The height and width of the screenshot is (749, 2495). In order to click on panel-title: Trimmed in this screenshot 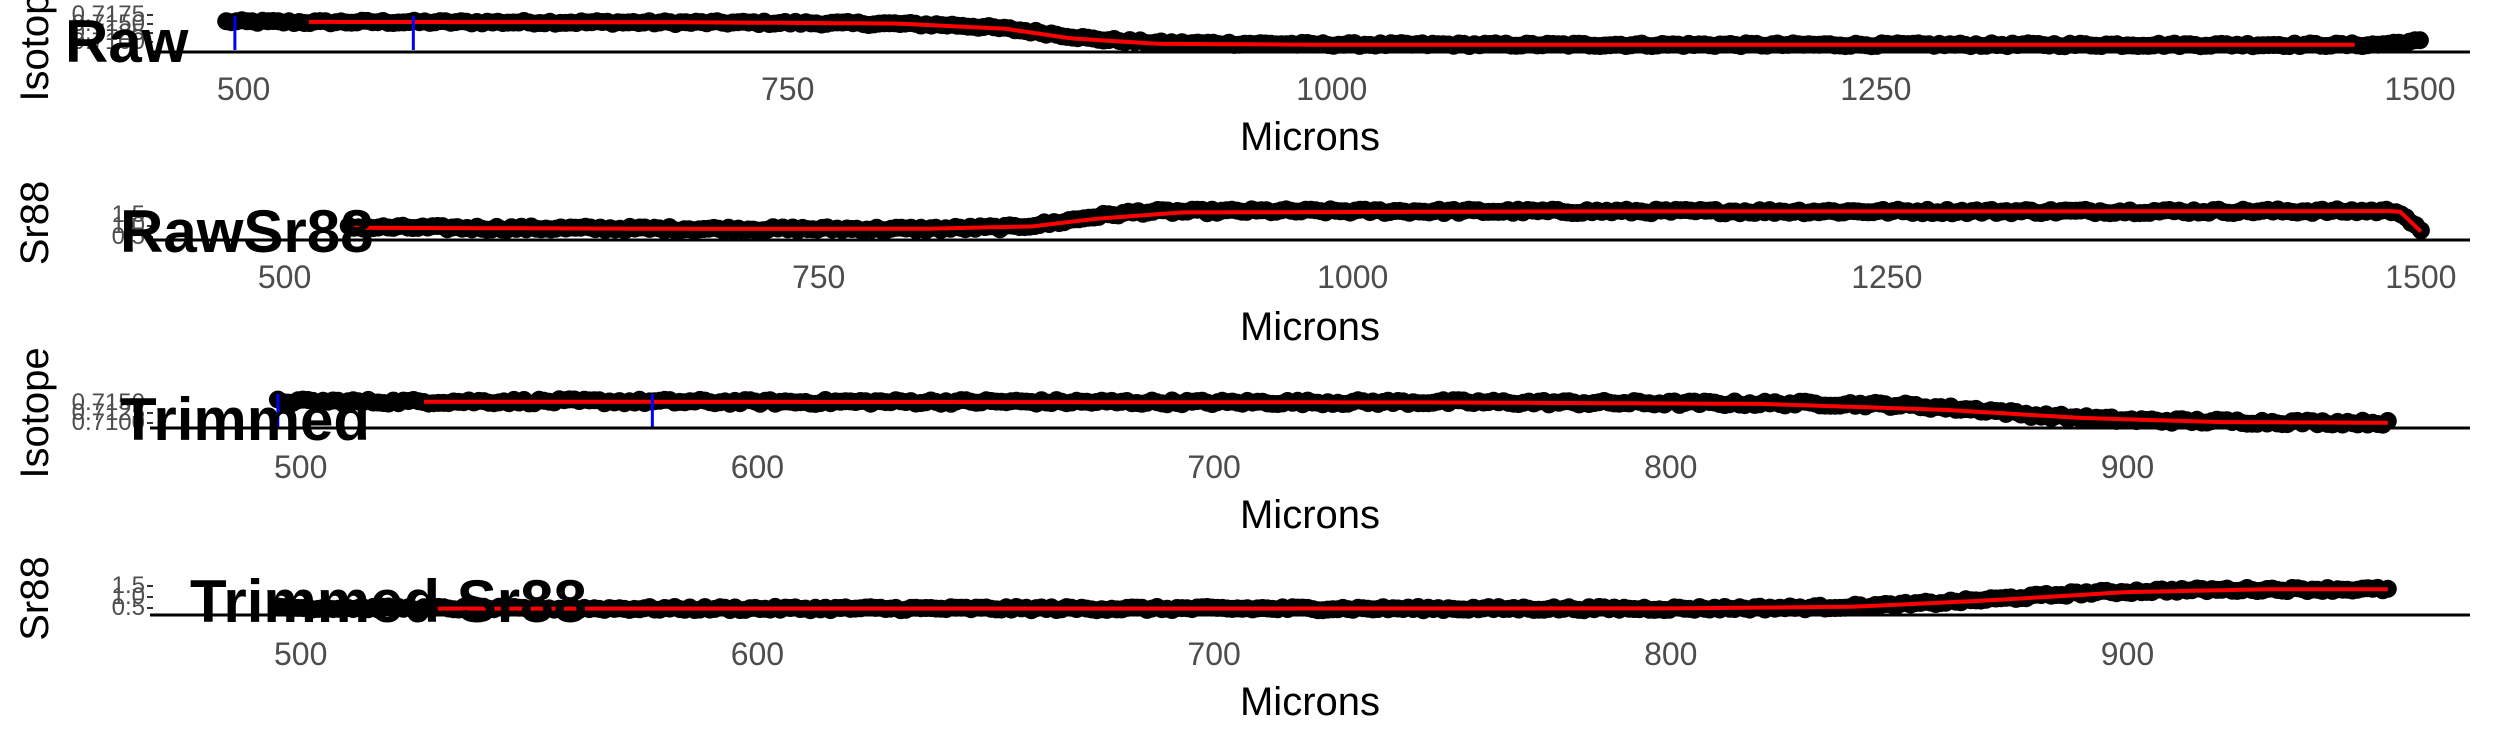, I will do `click(245, 419)`.